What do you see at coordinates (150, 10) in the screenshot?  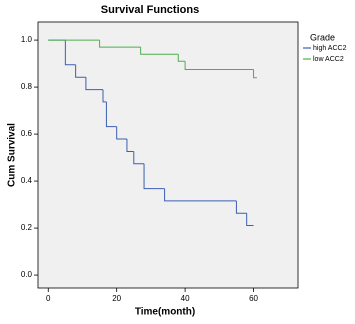 I see `chart-title: Survival Functions` at bounding box center [150, 10].